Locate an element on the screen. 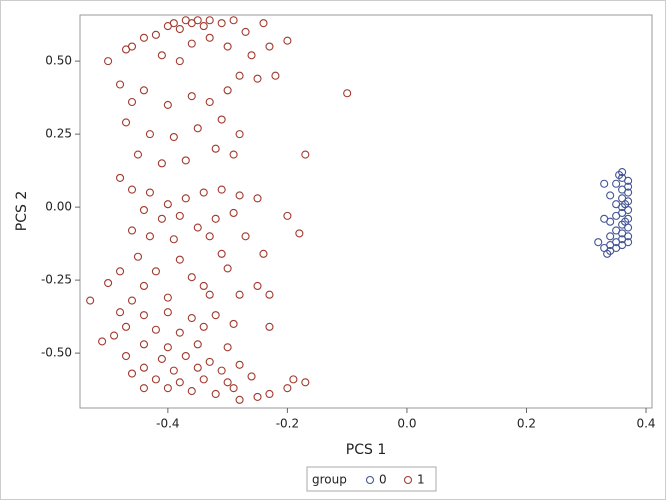 The image size is (666, 500). legend-box is located at coordinates (371, 479).